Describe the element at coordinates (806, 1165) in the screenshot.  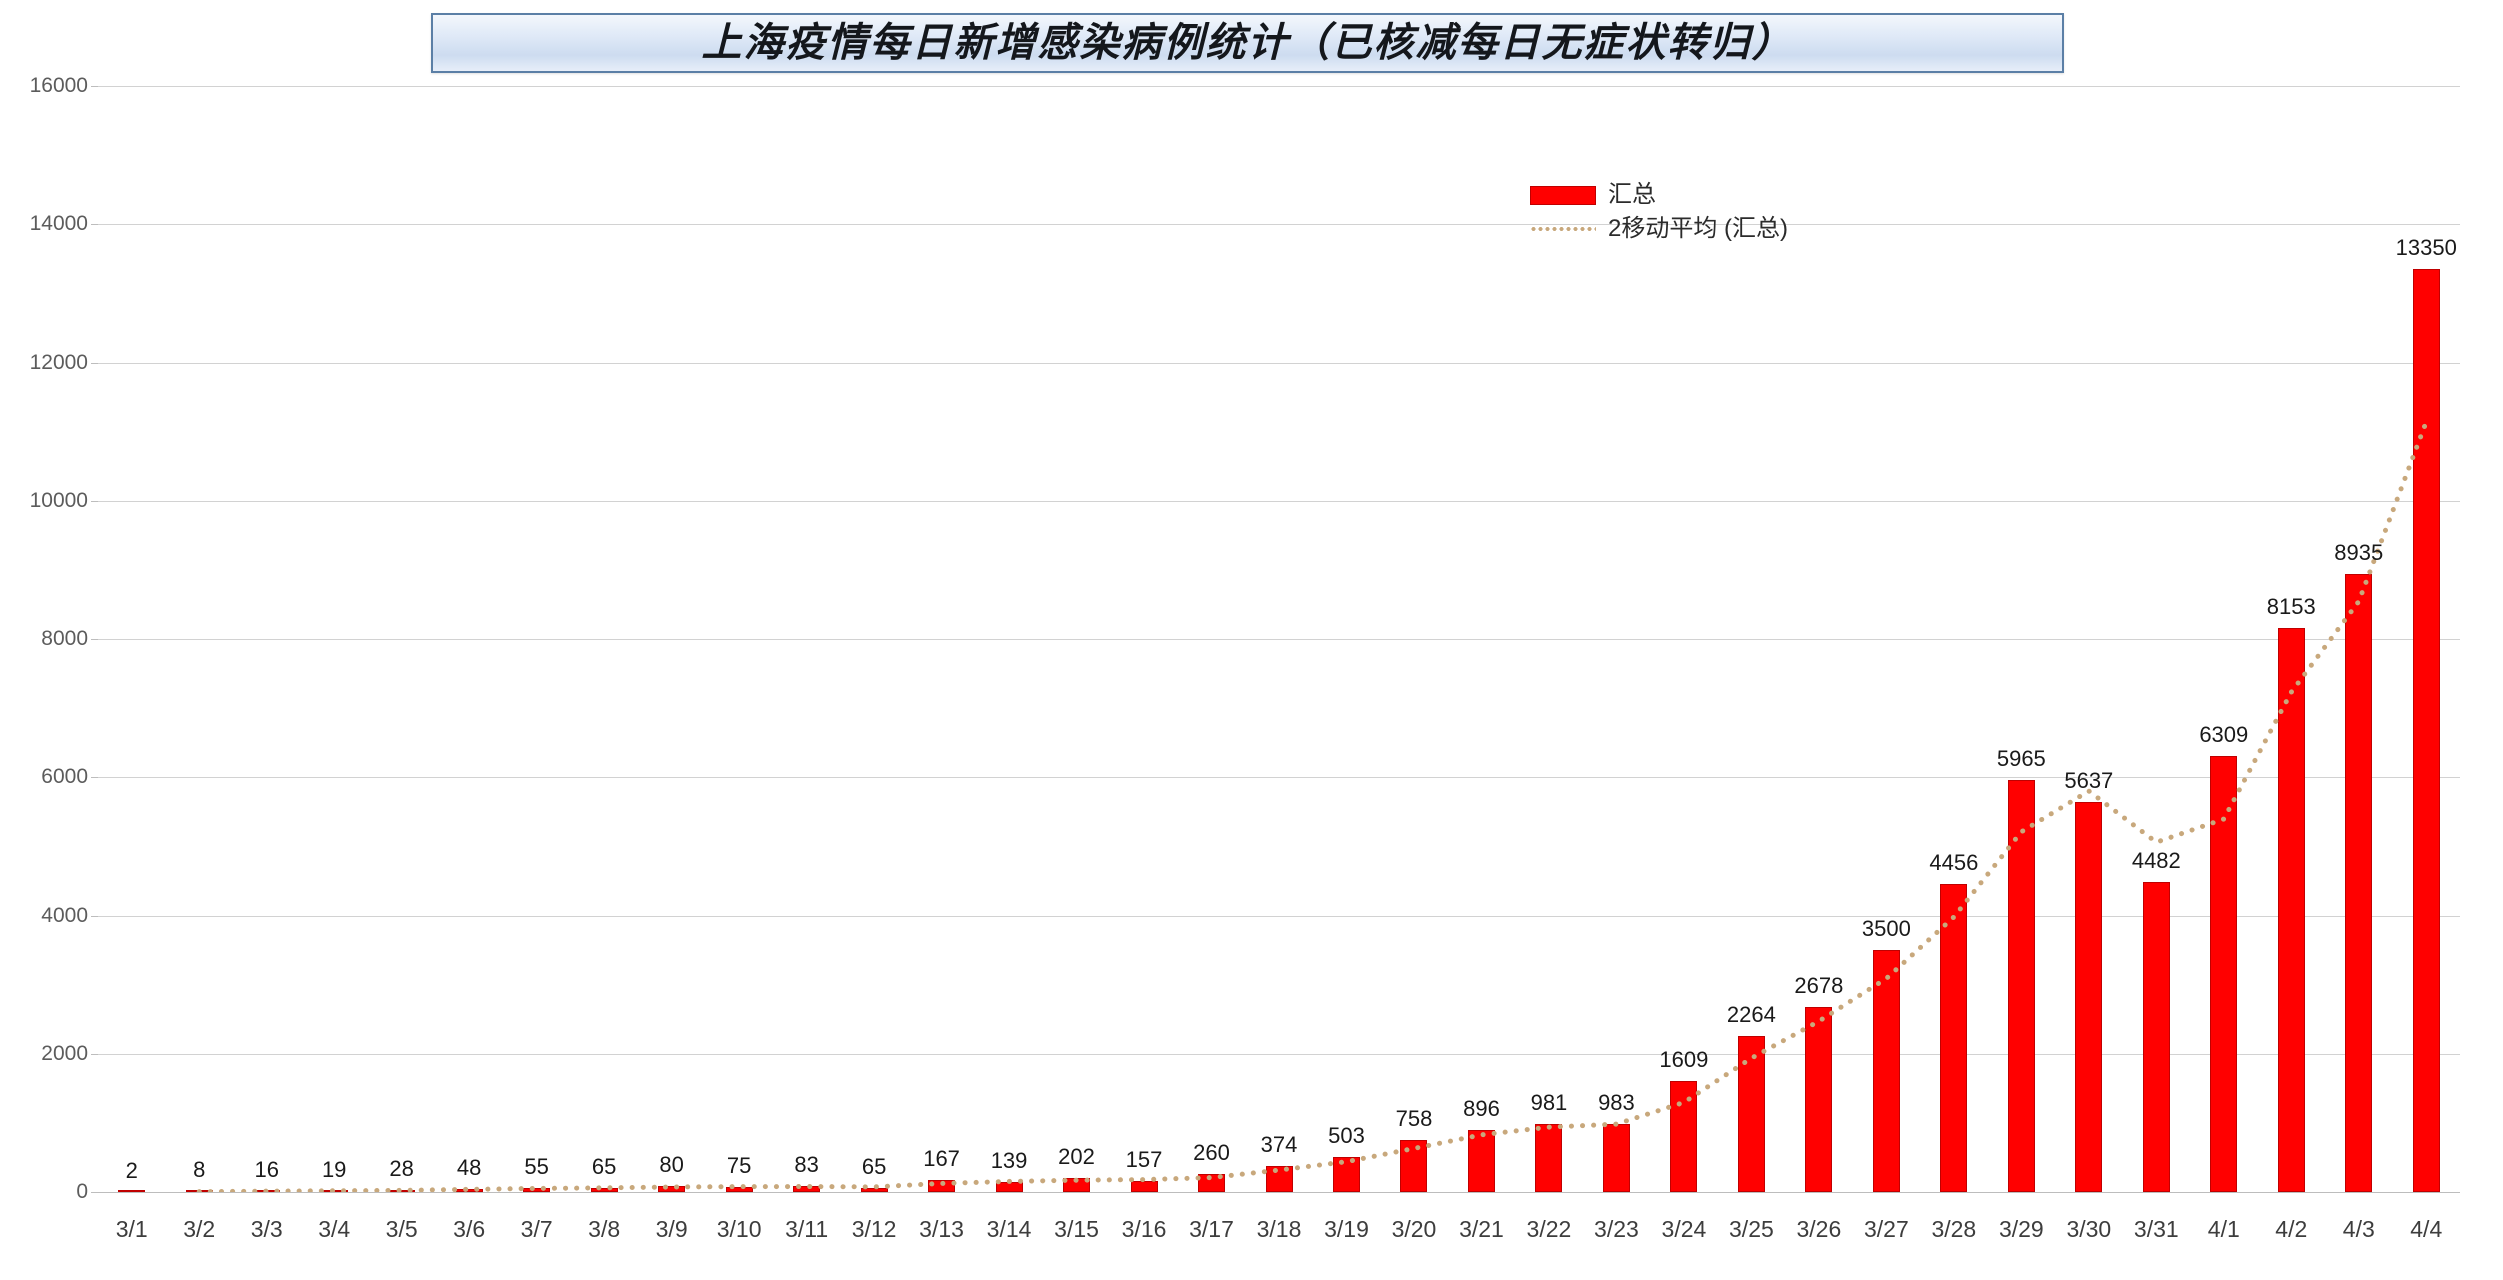
I see `bar-value-label: 83` at that location.